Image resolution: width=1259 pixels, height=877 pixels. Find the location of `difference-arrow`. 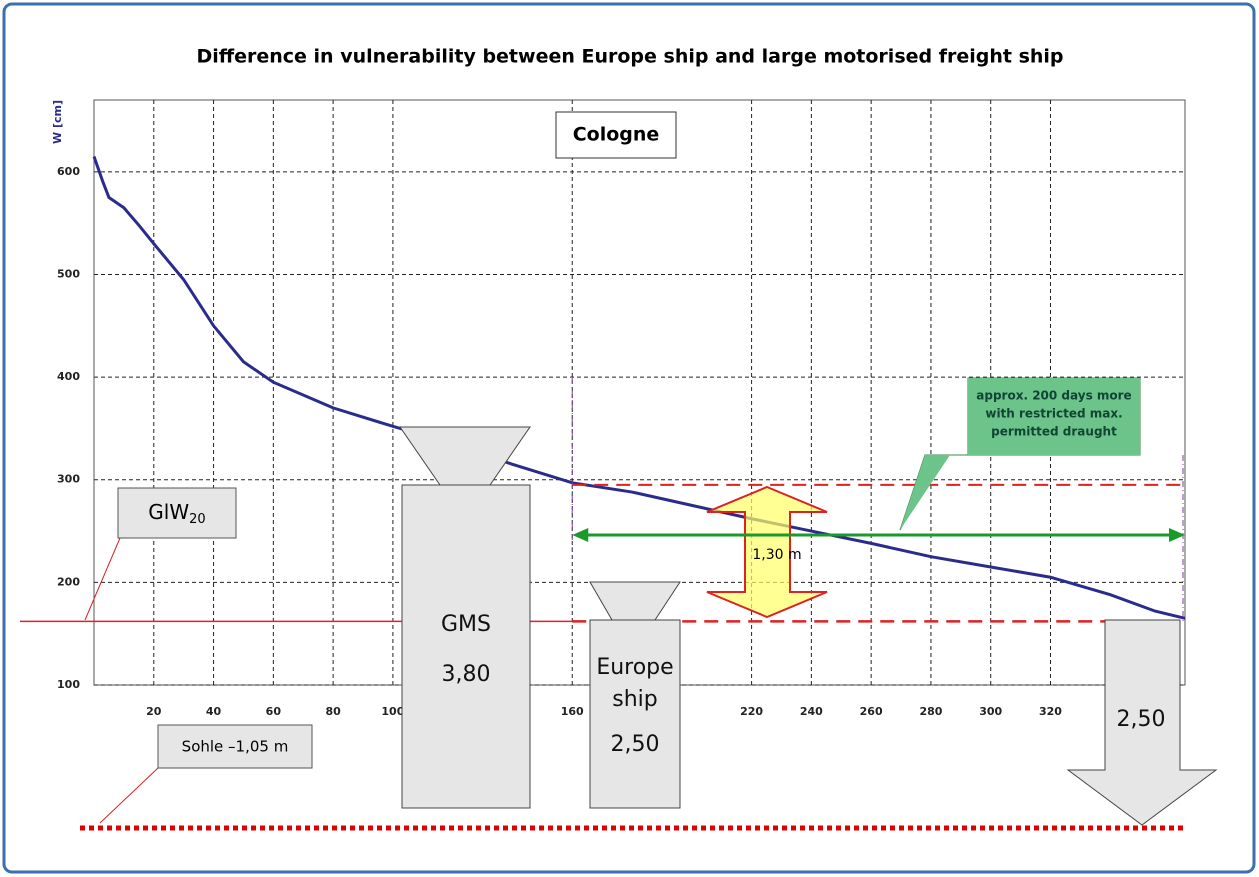

difference-arrow is located at coordinates (767, 552).